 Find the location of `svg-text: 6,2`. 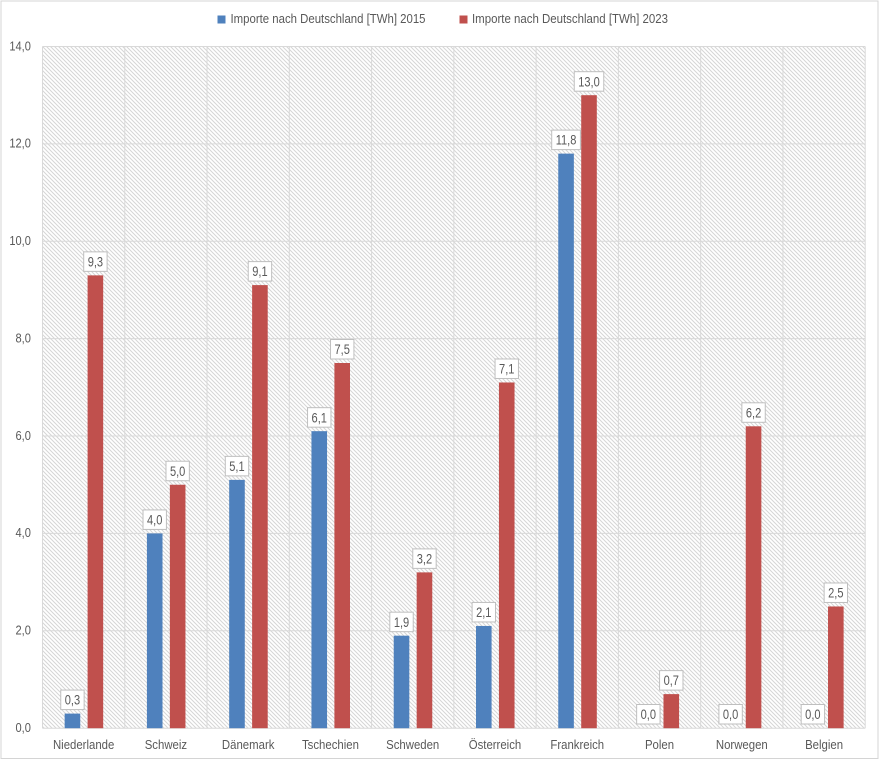

svg-text: 6,2 is located at coordinates (753, 412).